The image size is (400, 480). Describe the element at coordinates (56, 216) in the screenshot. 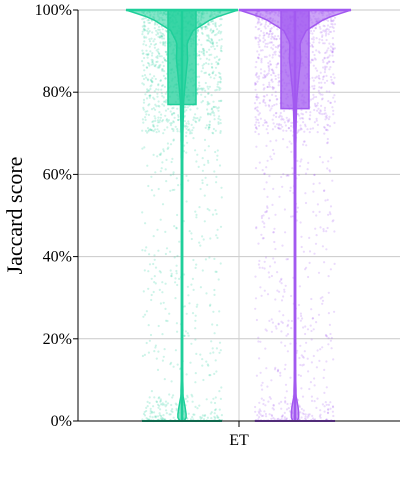

I see `y-tick-labels: 0%20%40%60%80%100%` at that location.